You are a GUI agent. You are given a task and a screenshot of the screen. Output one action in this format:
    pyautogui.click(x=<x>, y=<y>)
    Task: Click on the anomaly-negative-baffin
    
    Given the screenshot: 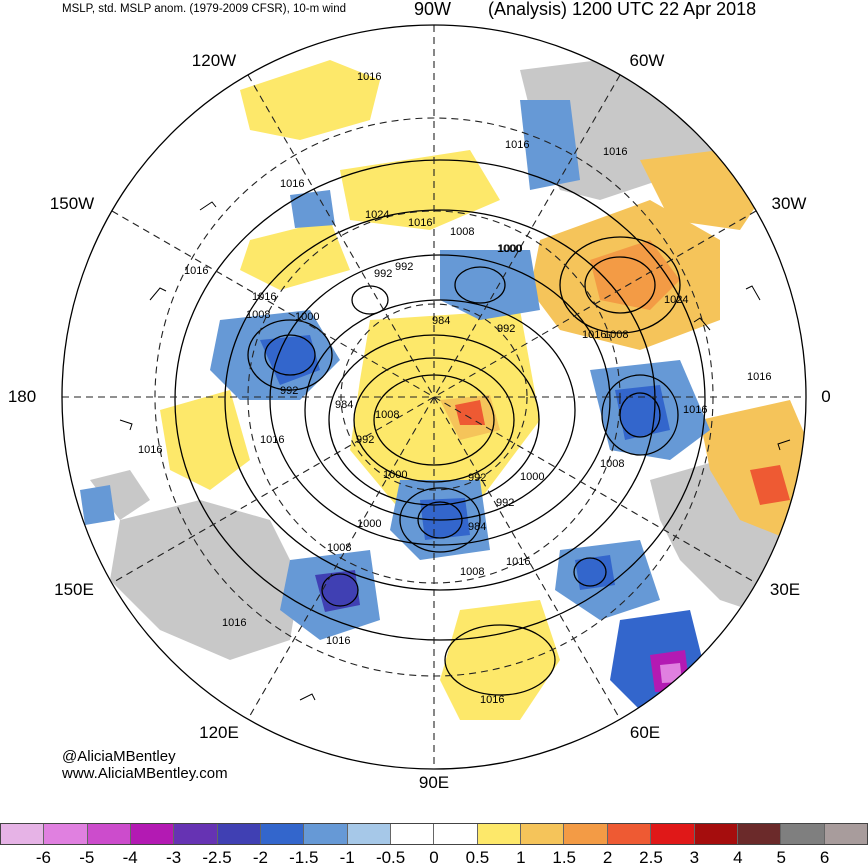 What is the action you would take?
    pyautogui.click(x=550, y=145)
    